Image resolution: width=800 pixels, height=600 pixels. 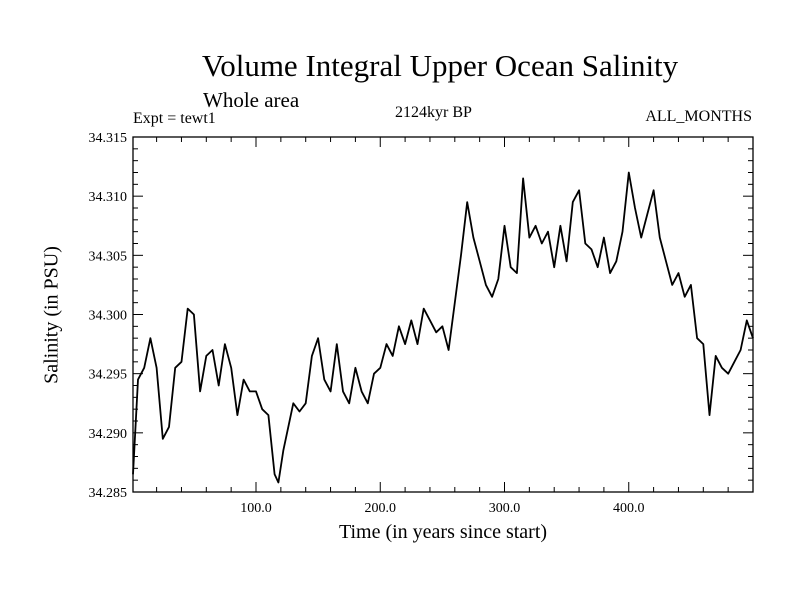 I want to click on months-annotation: ALL_MONTHS, so click(x=698, y=116).